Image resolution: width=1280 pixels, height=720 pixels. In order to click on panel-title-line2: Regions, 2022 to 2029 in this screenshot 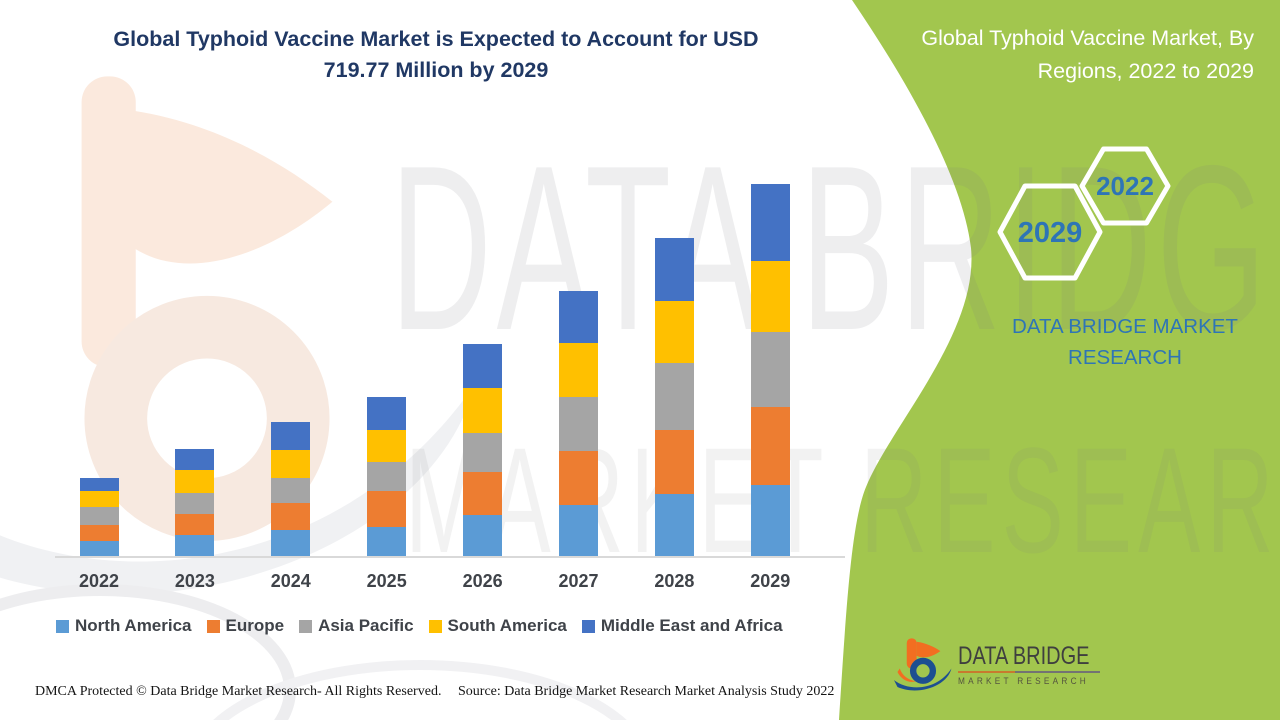, I will do `click(1145, 71)`.